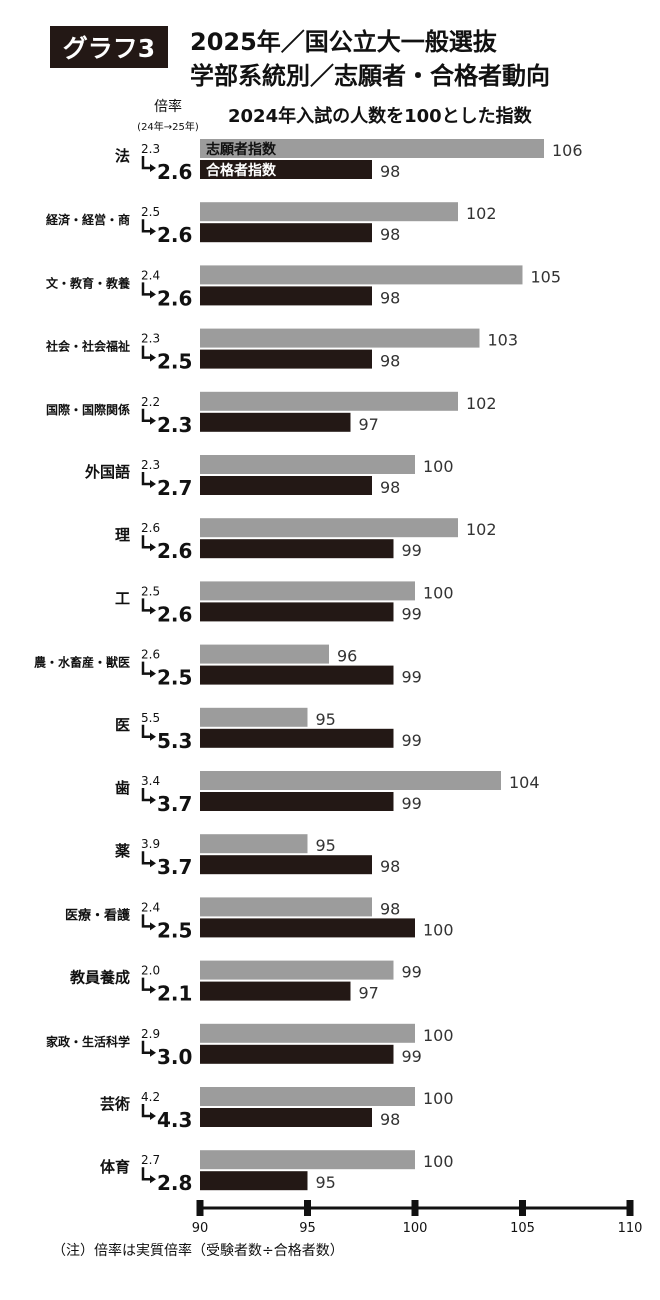 This screenshot has width=660, height=1300. I want to click on chart-subtitle: 2024年入試の人数を100とした指数, so click(380, 116).